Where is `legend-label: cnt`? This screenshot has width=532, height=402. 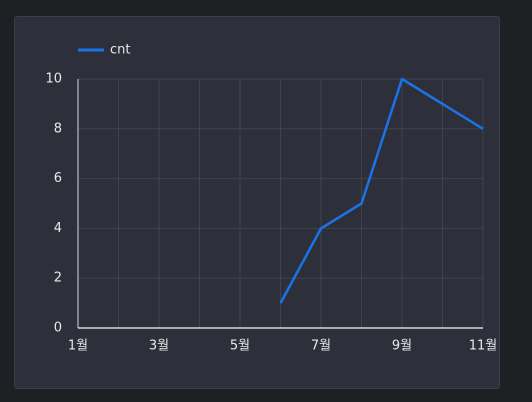 legend-label: cnt is located at coordinates (120, 50).